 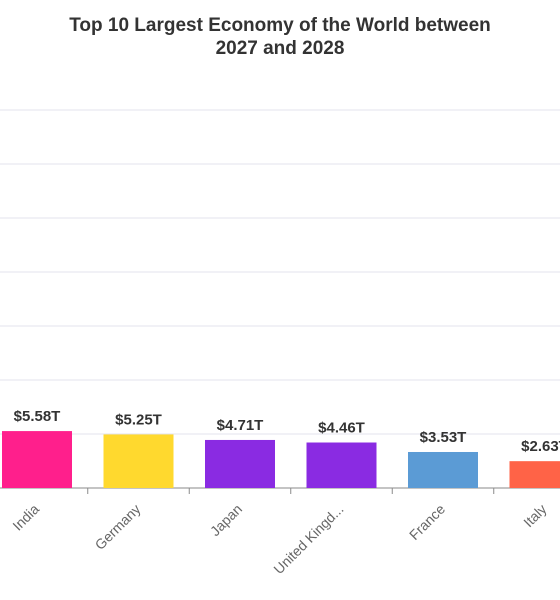 What do you see at coordinates (240, 425) in the screenshot?
I see `value-label-japan: $4.71T` at bounding box center [240, 425].